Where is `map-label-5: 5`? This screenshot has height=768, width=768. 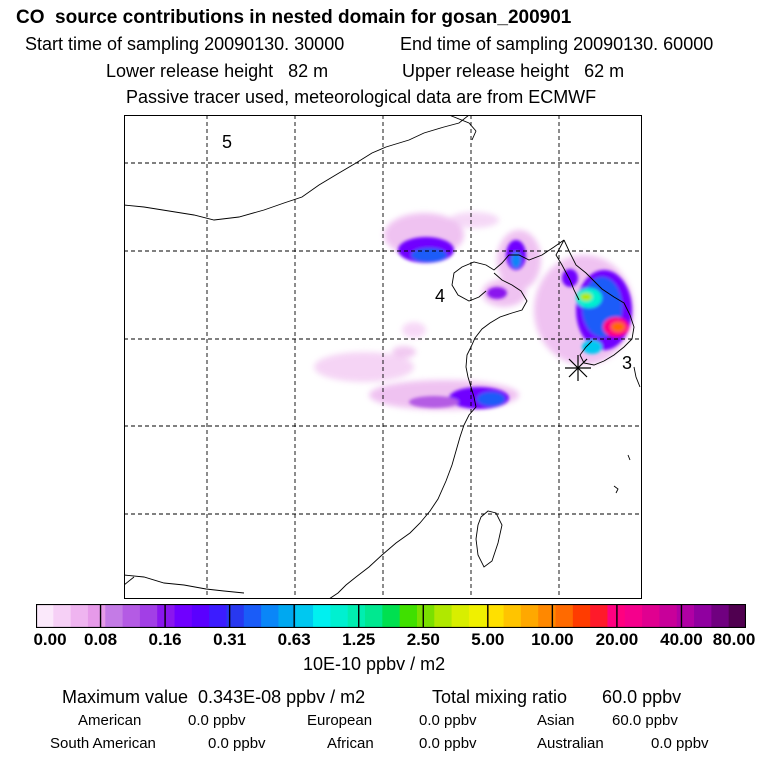
map-label-5: 5 is located at coordinates (227, 142).